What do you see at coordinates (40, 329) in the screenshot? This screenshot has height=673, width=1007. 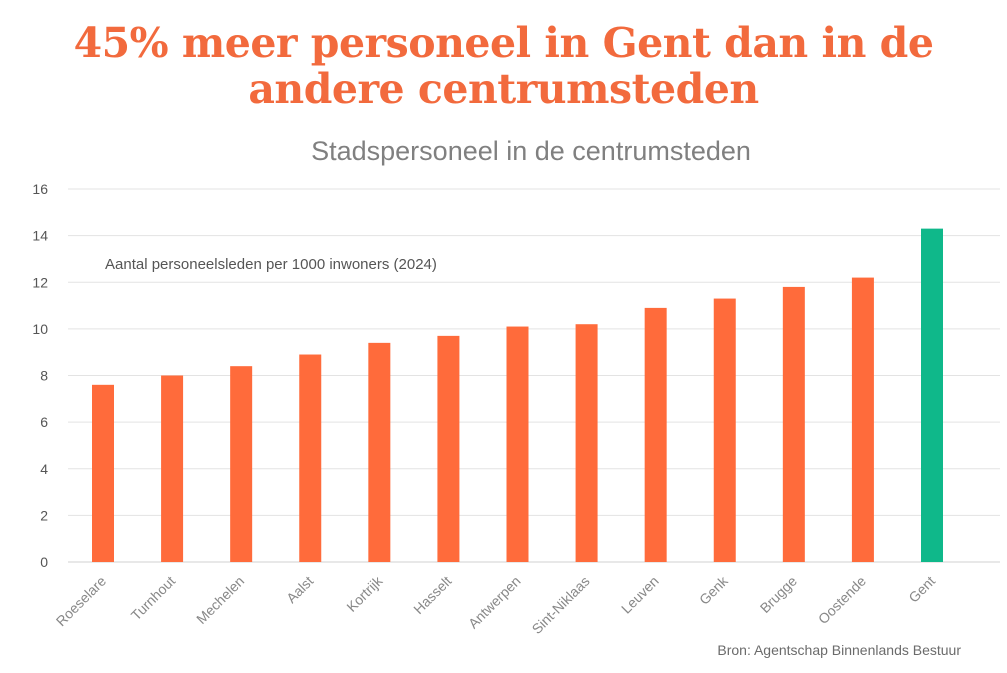 I see `y-tick-label: 10` at bounding box center [40, 329].